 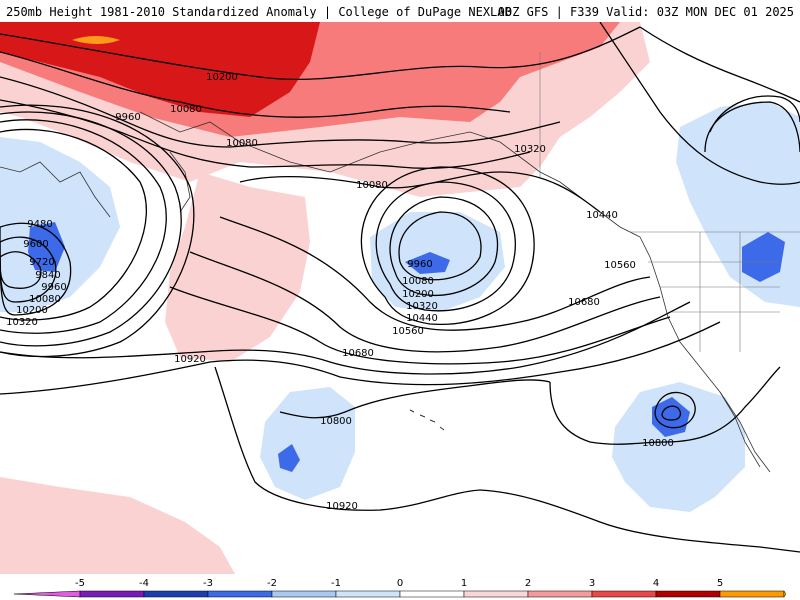 I want to click on colorbar-tick-label: 2, so click(x=528, y=583).